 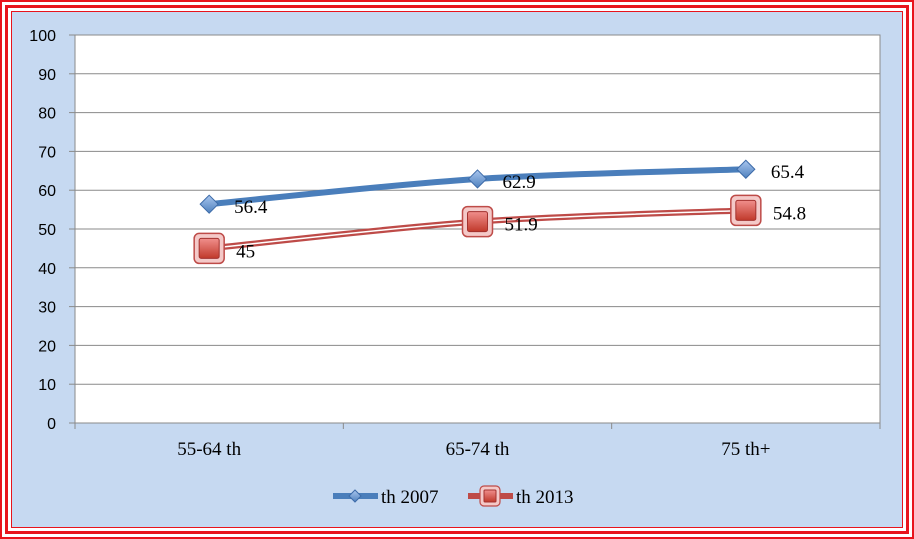 I want to click on x-tick-label: 65-74 th, so click(x=478, y=449).